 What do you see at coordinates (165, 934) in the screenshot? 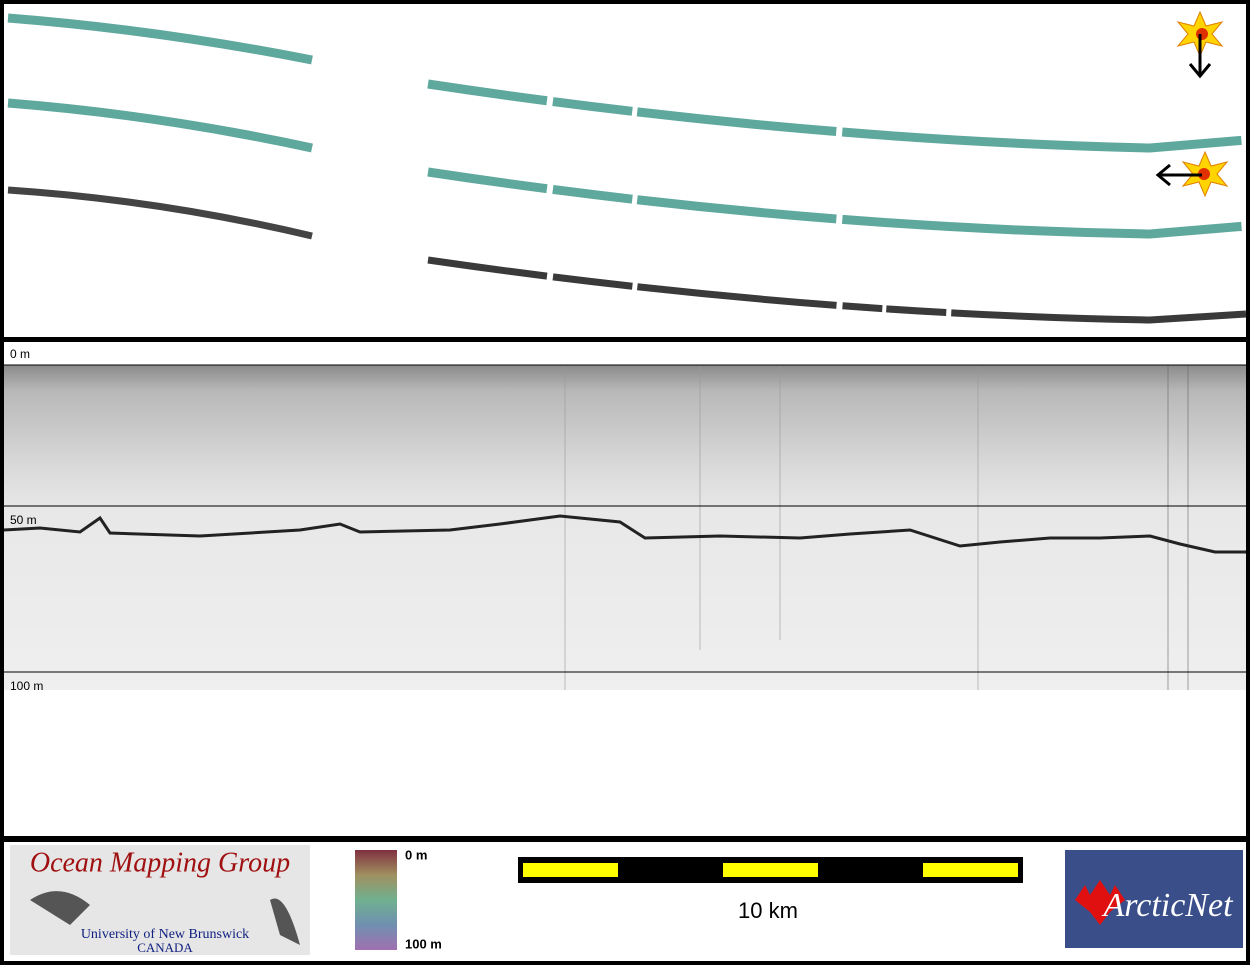
I see `logo-line: University of New Brunswick` at bounding box center [165, 934].